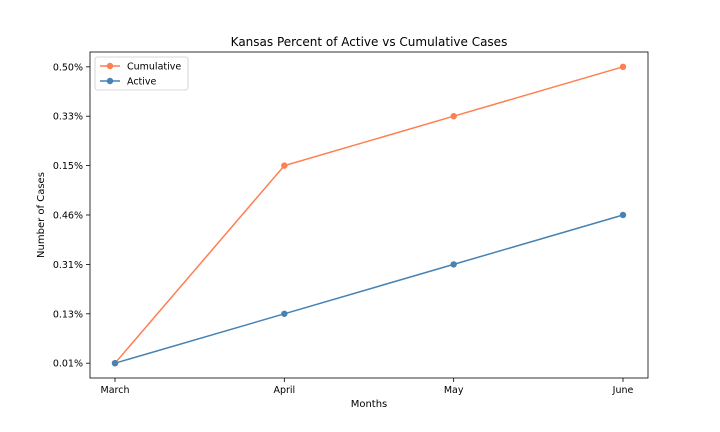 This screenshot has height=432, width=720. Describe the element at coordinates (68, 216) in the screenshot. I see `y-tick-label: 0.46%` at that location.